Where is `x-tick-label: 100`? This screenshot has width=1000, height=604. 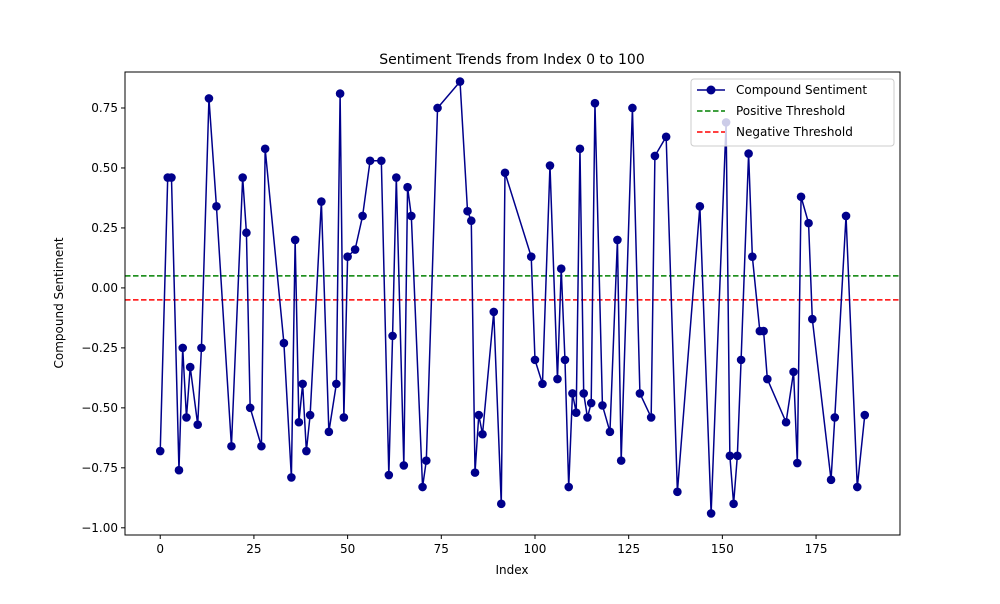 x-tick-label: 100 is located at coordinates (535, 549).